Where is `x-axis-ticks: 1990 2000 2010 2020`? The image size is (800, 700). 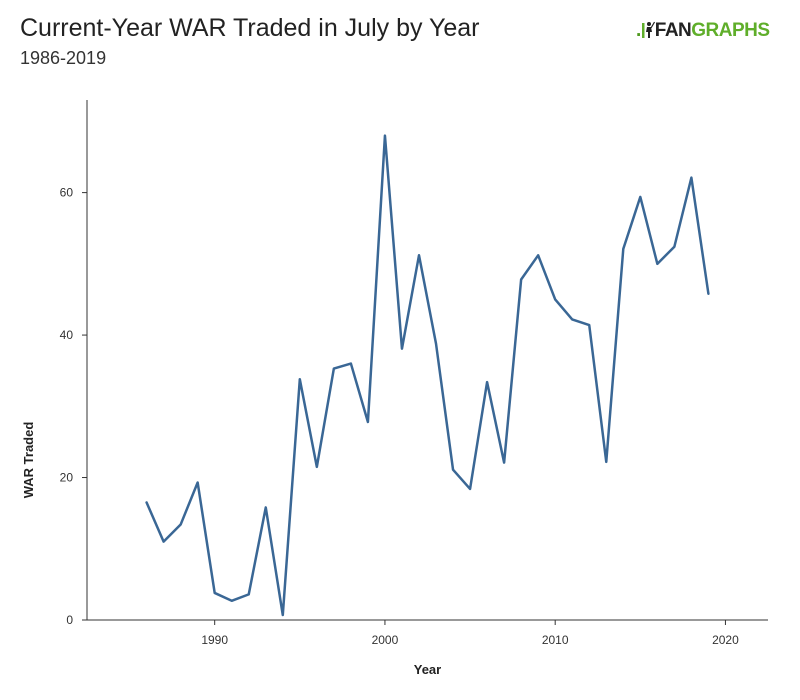 x-axis-ticks: 1990 2000 2010 2020 is located at coordinates (470, 633).